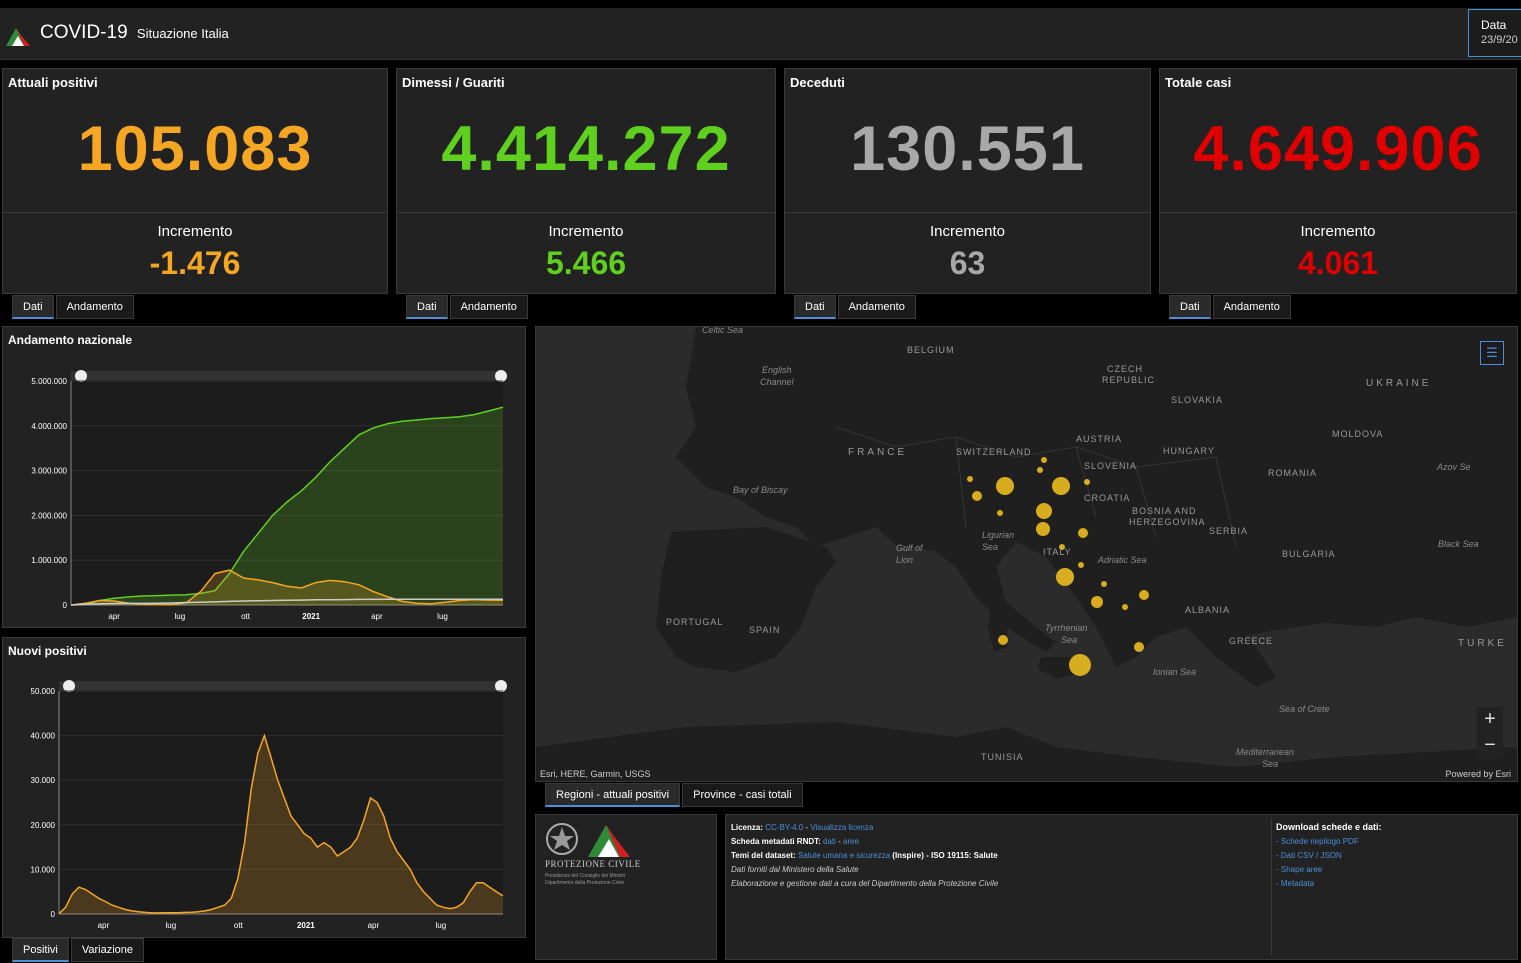 This screenshot has height=963, width=1521. What do you see at coordinates (1454, 467) in the screenshot?
I see `map-label-sea: Azov Se` at bounding box center [1454, 467].